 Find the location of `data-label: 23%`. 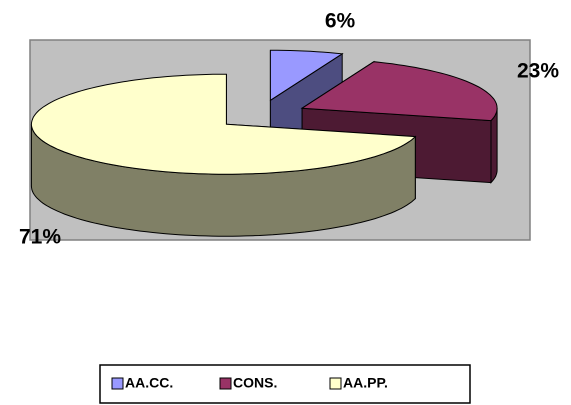

data-label: 23% is located at coordinates (538, 71).